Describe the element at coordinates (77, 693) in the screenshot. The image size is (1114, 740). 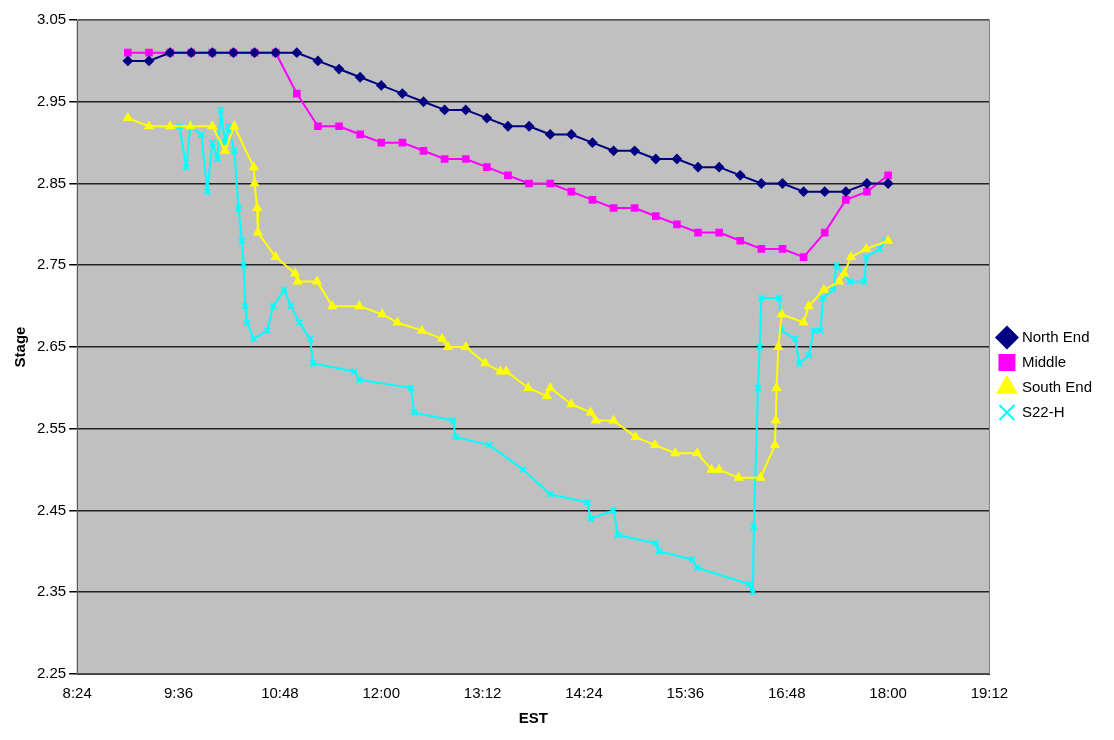
I see `x-tick-label: 8:24` at that location.